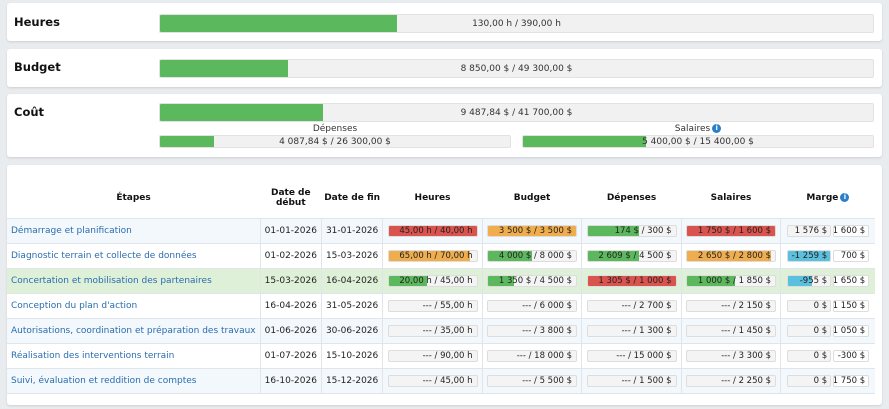 This screenshot has width=889, height=409. What do you see at coordinates (134, 305) in the screenshot?
I see `stage-link: Conception du plan d'action` at bounding box center [134, 305].